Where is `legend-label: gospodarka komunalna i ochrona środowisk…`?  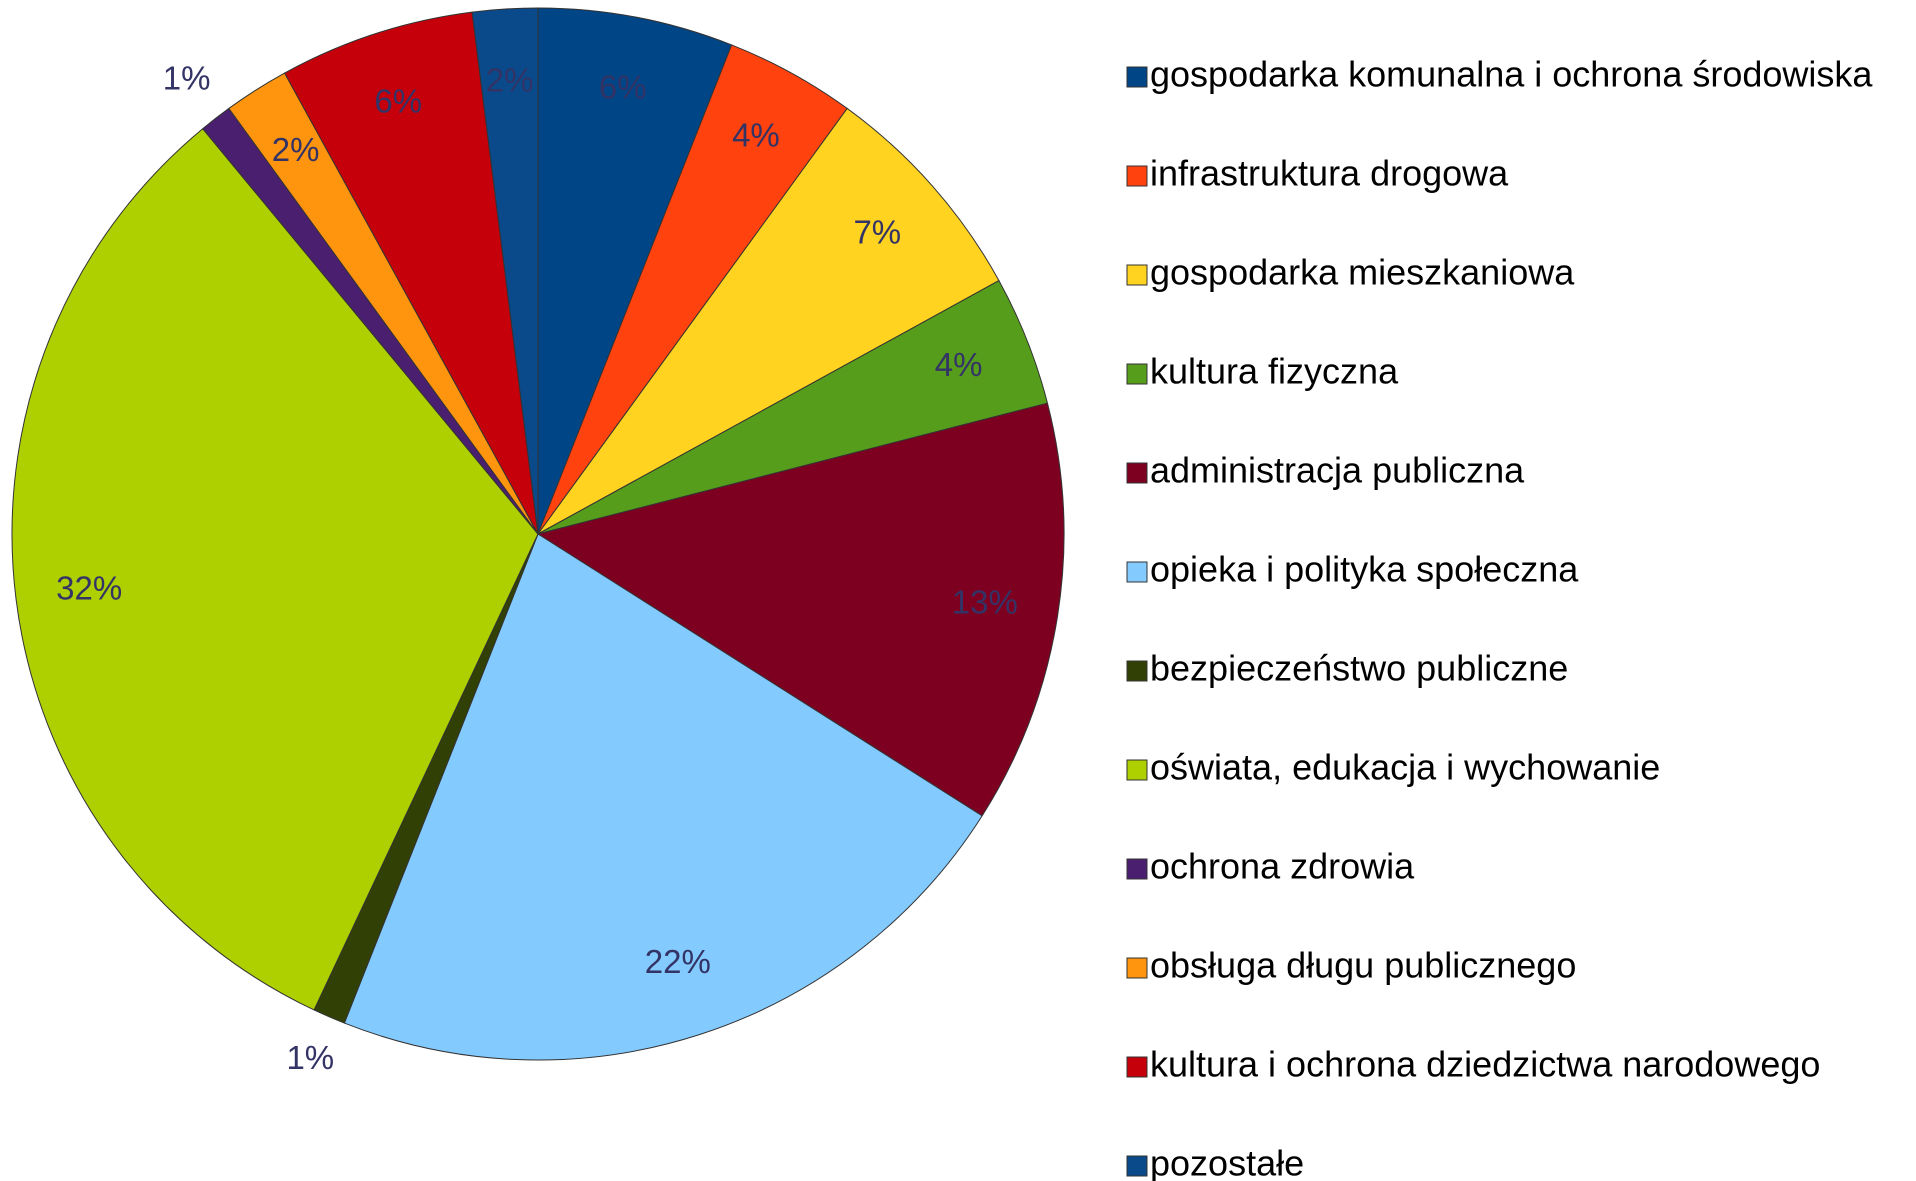 legend-label: gospodarka komunalna i ochrona środowisk… is located at coordinates (1511, 74).